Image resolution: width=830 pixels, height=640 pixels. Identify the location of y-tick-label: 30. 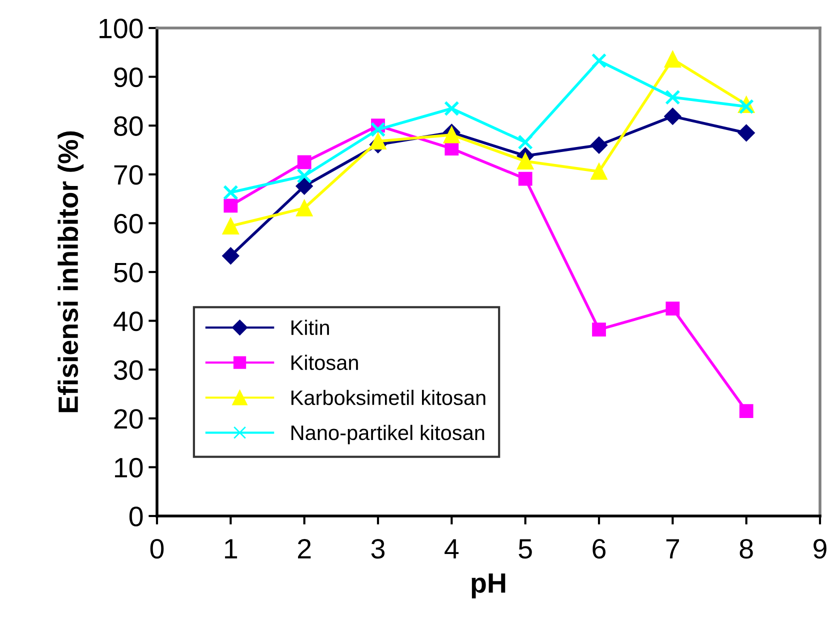
(128, 370).